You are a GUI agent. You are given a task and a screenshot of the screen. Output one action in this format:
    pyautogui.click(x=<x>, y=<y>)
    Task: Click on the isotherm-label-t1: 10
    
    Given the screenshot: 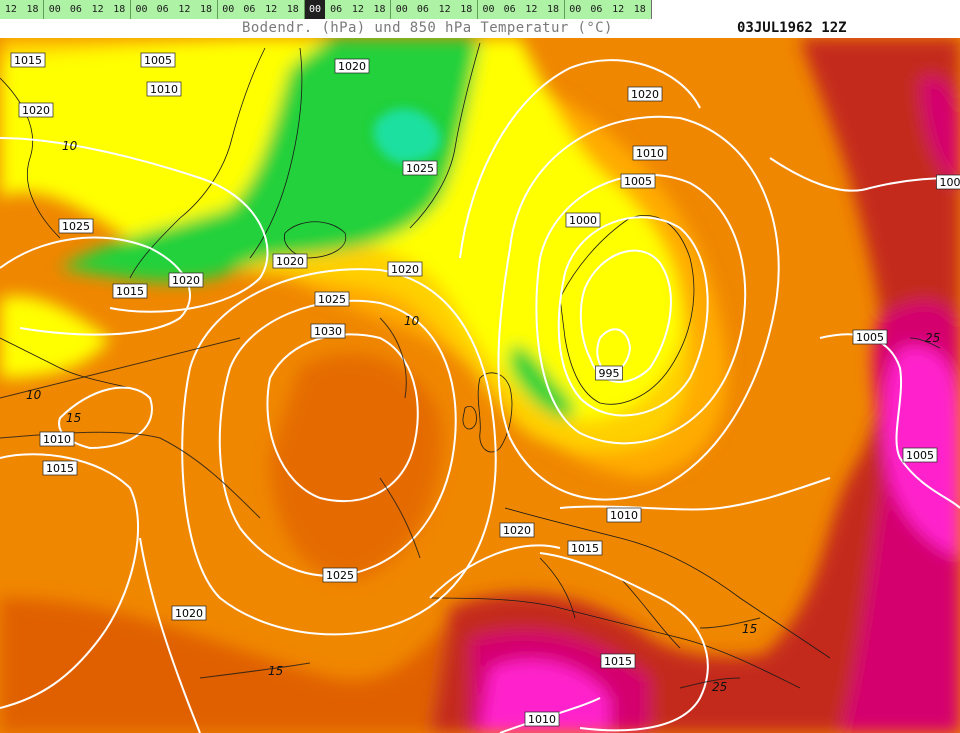 What is the action you would take?
    pyautogui.click(x=70, y=146)
    